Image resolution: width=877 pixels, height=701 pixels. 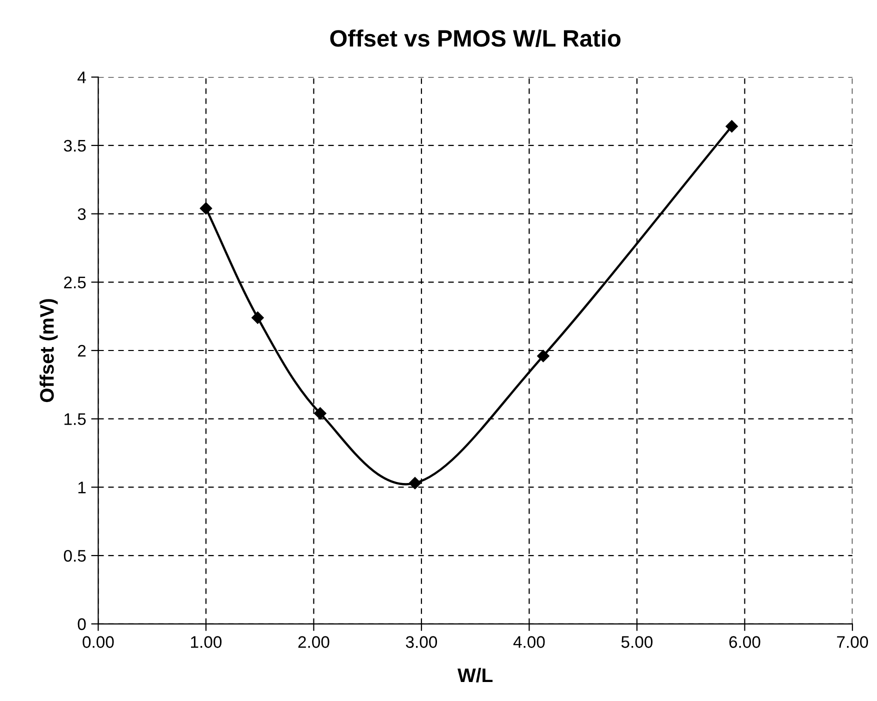 What do you see at coordinates (852, 642) in the screenshot?
I see `x-tick-label: 7.00` at bounding box center [852, 642].